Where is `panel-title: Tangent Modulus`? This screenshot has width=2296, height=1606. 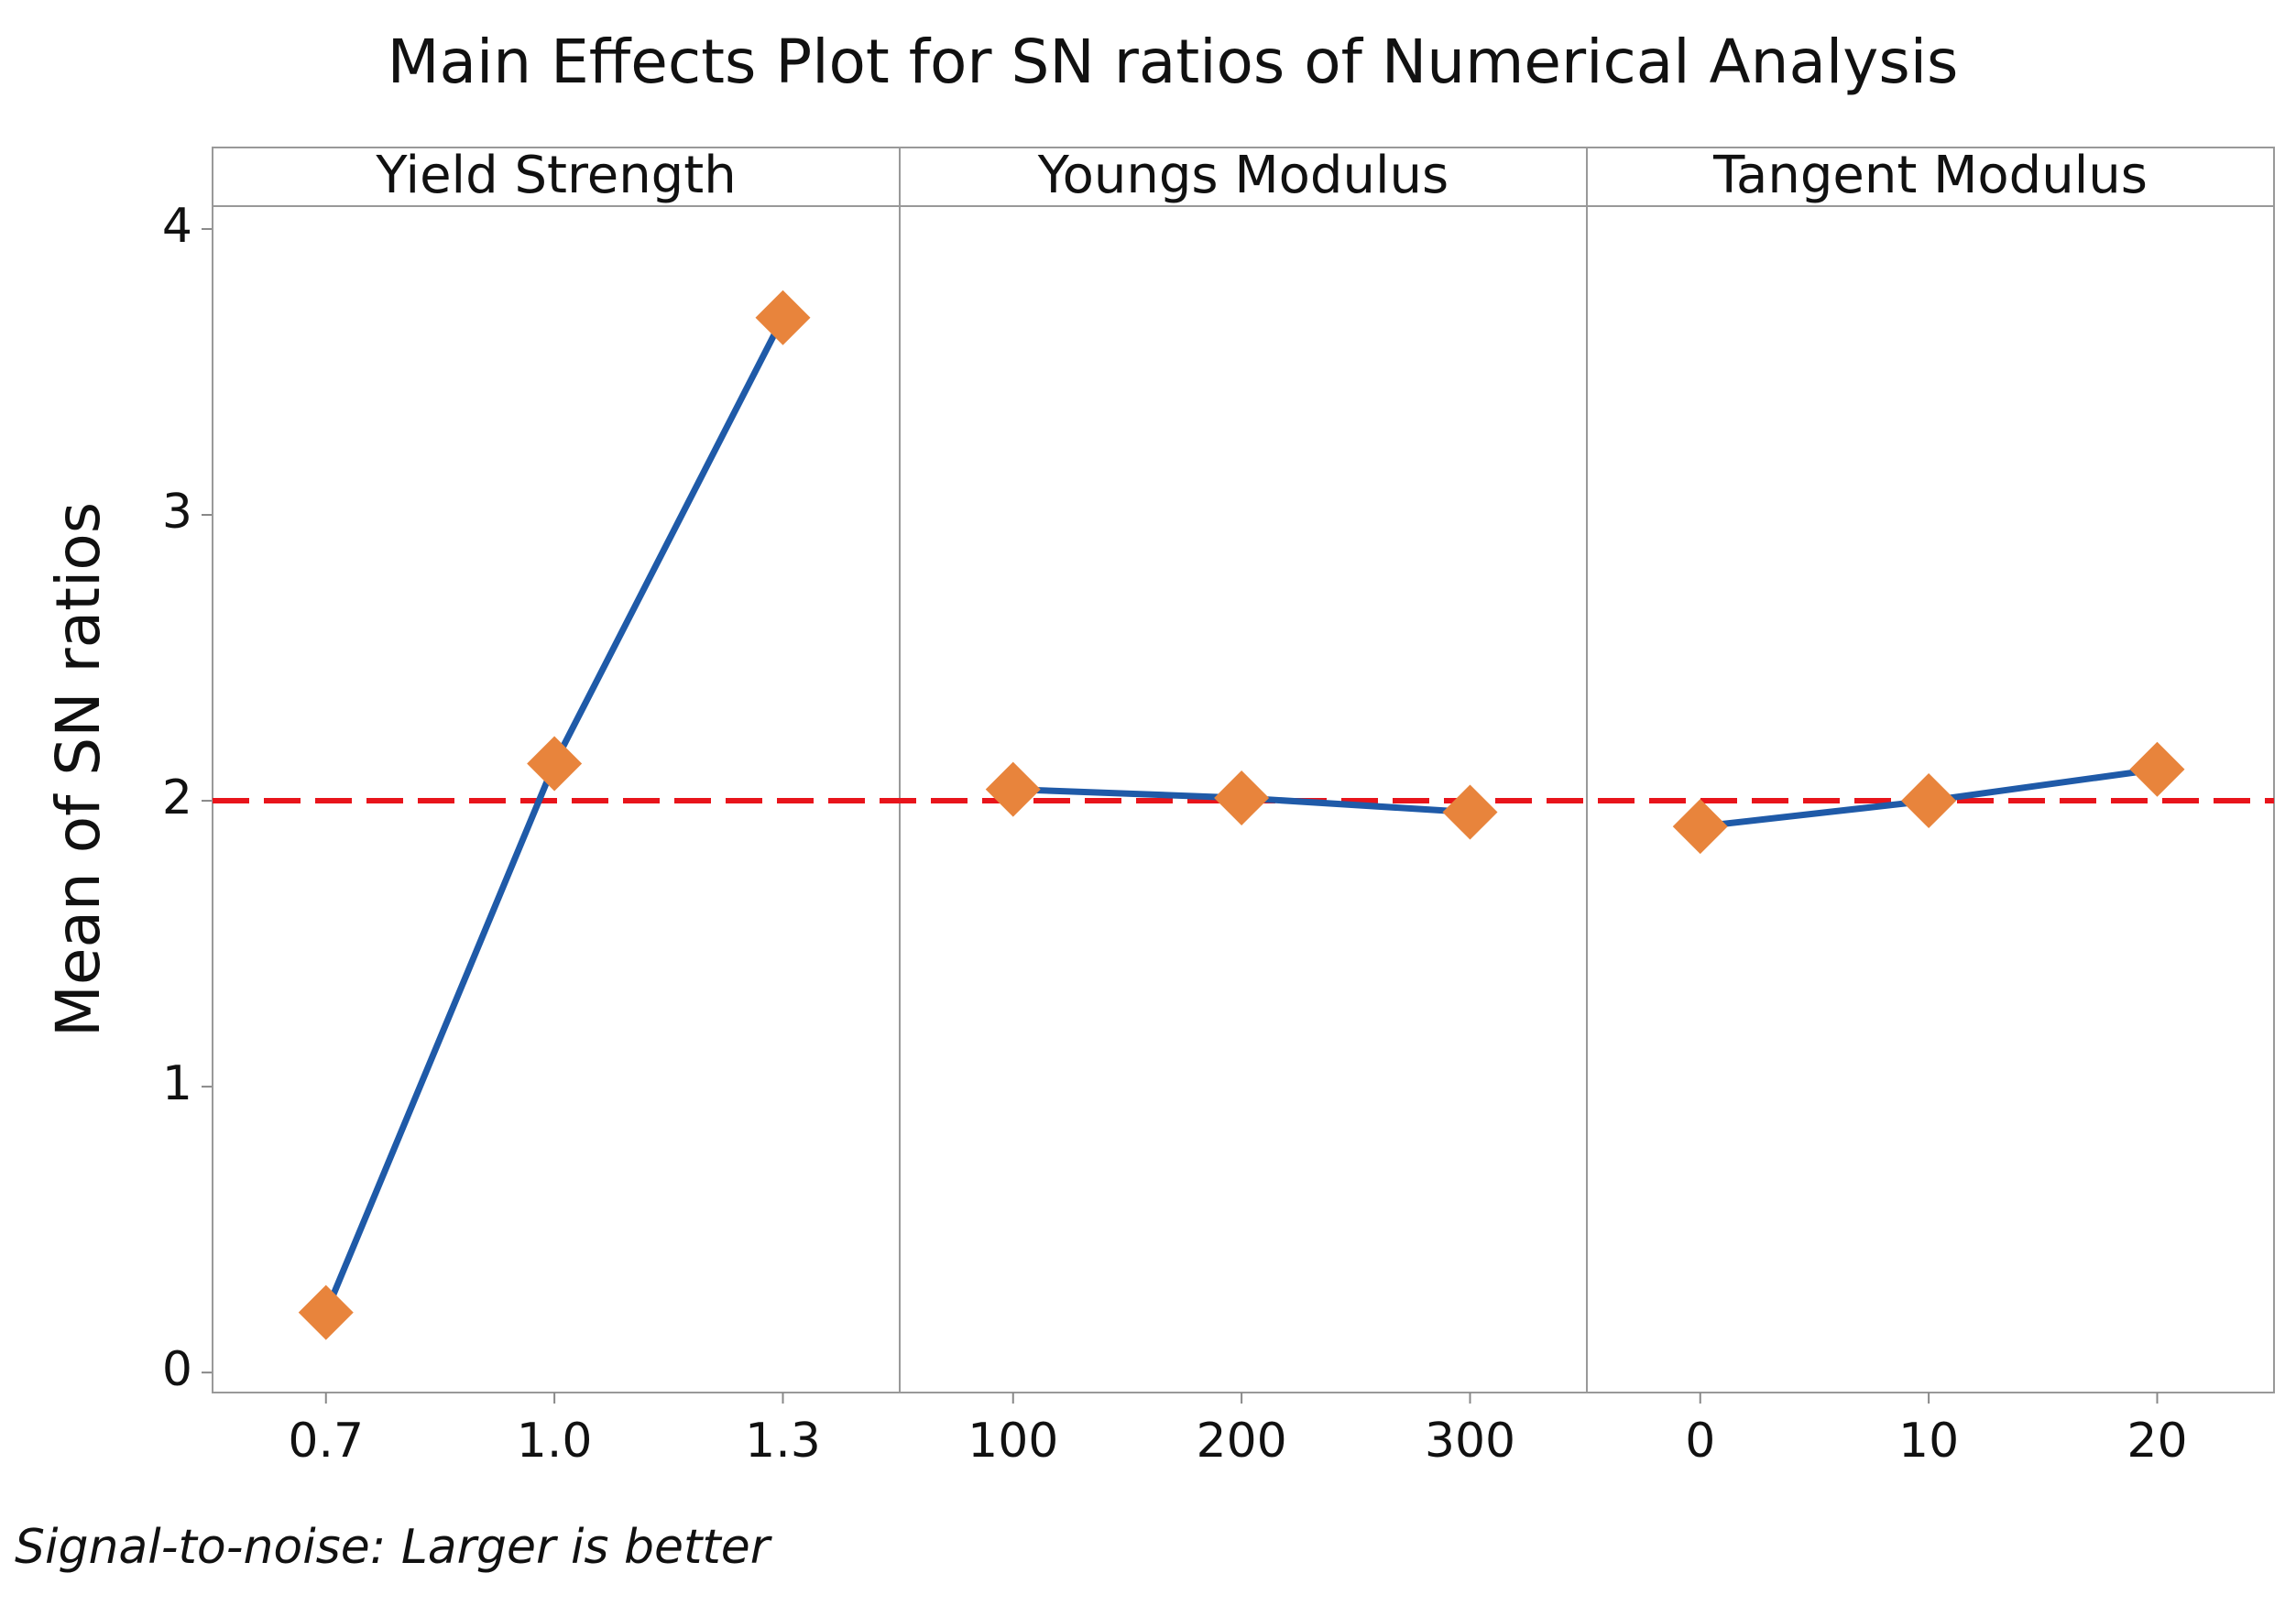 panel-title: Tangent Modulus is located at coordinates (1930, 175).